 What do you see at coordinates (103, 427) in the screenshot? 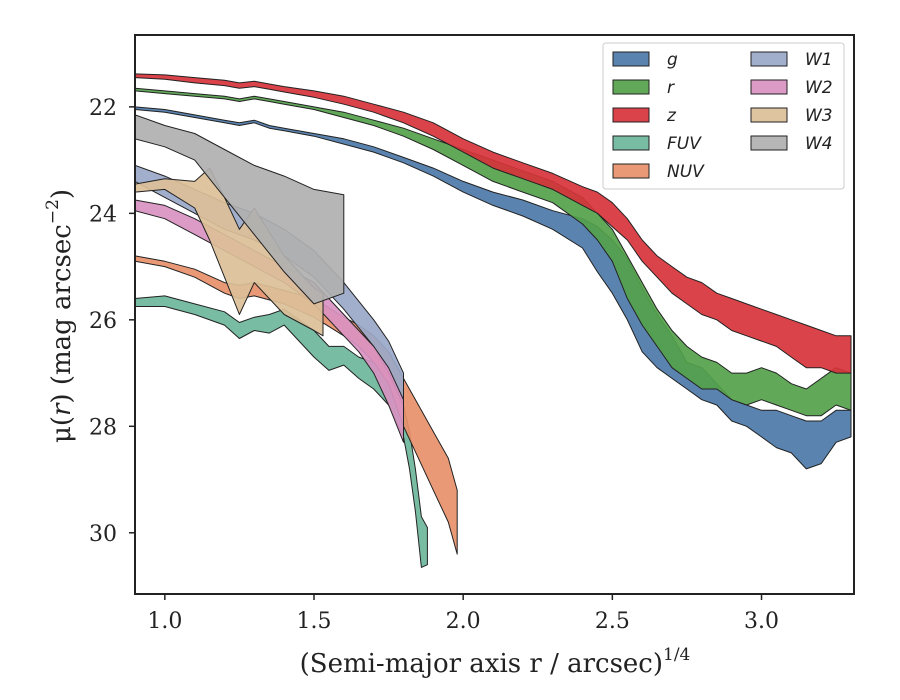
I see `y-tick-label: 28` at bounding box center [103, 427].